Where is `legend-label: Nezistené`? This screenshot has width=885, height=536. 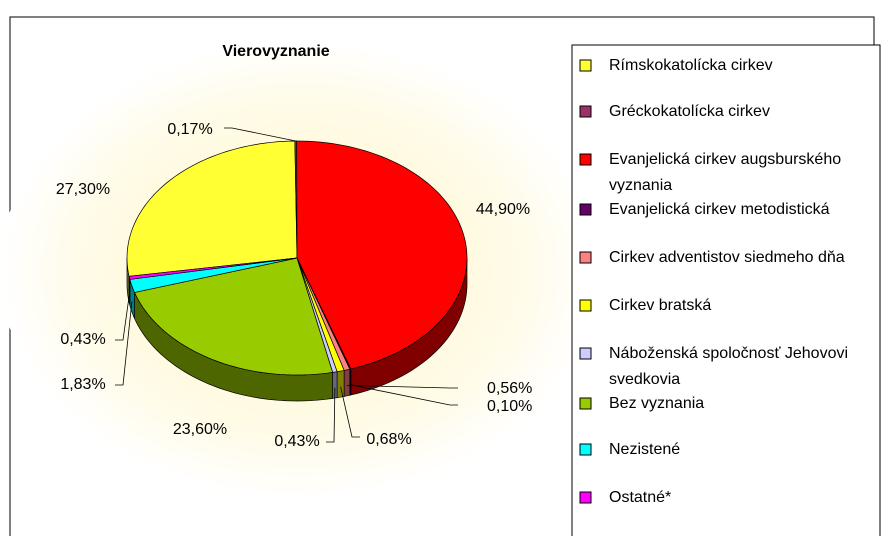
legend-label: Nezistené is located at coordinates (645, 449).